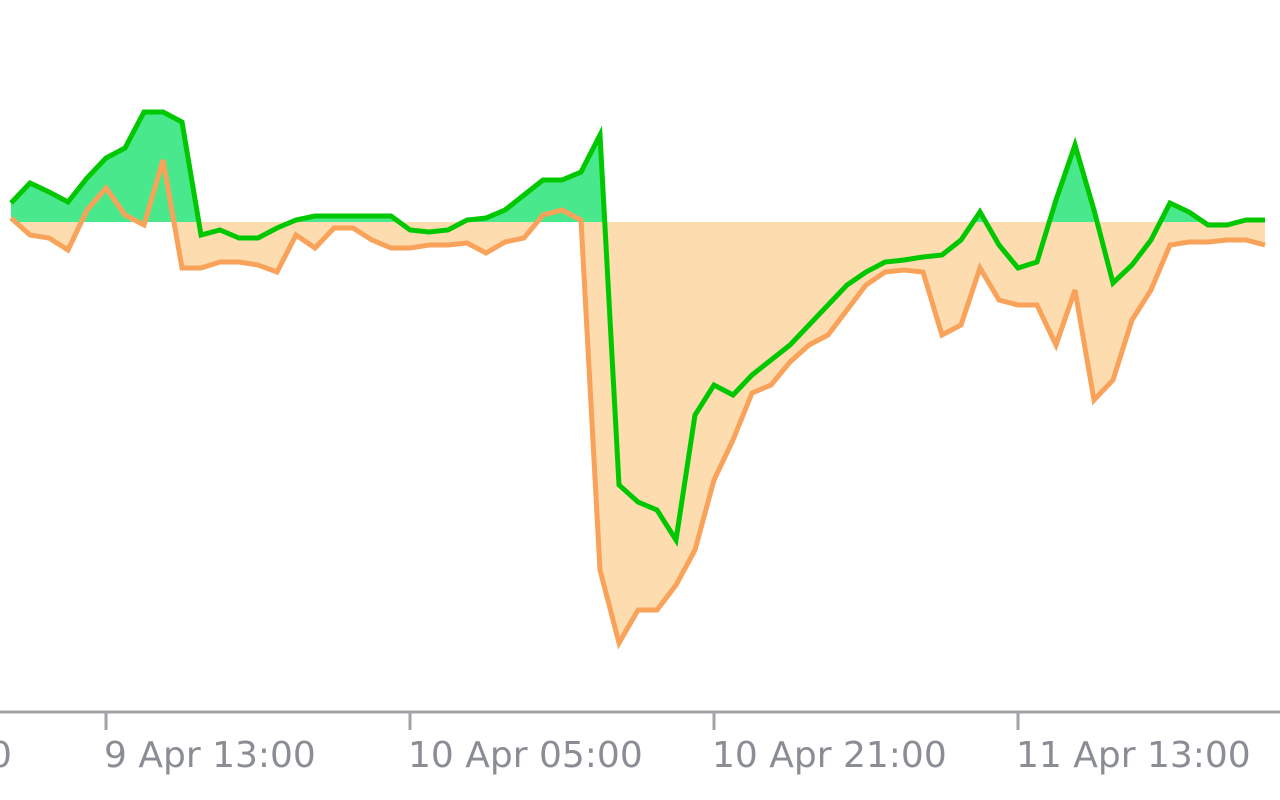 The height and width of the screenshot is (800, 1280). Describe the element at coordinates (6, 755) in the screenshot. I see `x-tick-label: 8 Apr 21:00` at that location.